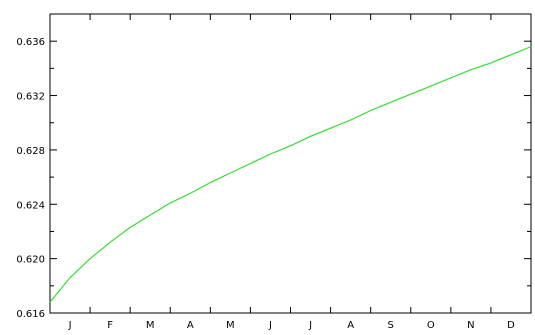 The width and height of the screenshot is (535, 335). I want to click on x-tick-label: D, so click(511, 325).